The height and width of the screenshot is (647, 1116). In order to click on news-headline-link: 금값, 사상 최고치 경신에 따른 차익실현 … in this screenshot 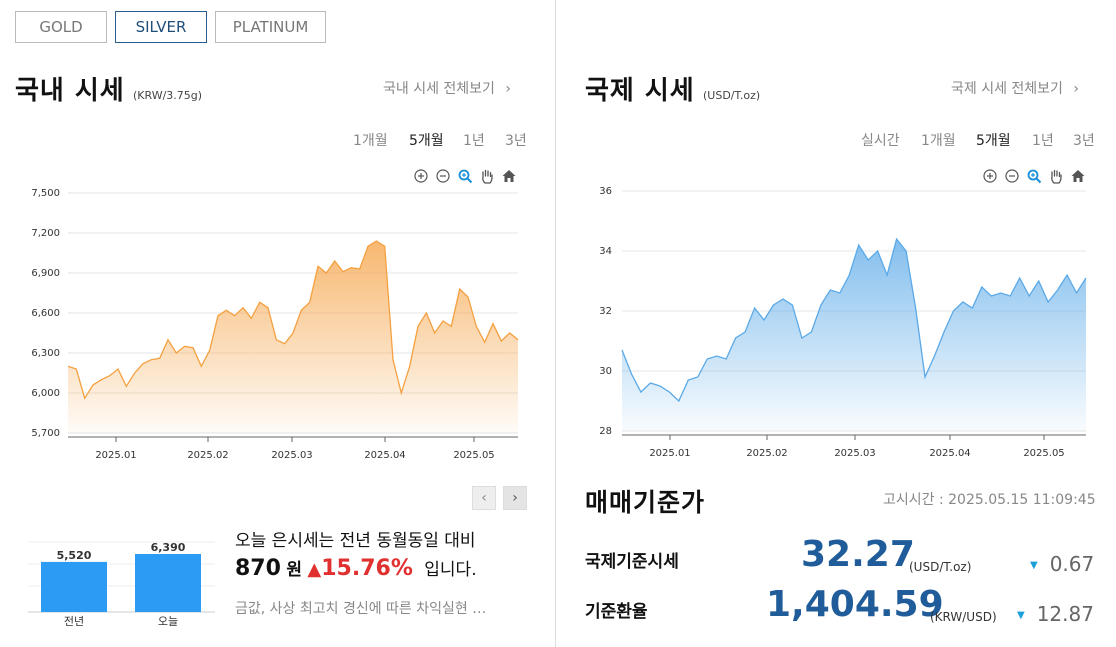, I will do `click(361, 609)`.